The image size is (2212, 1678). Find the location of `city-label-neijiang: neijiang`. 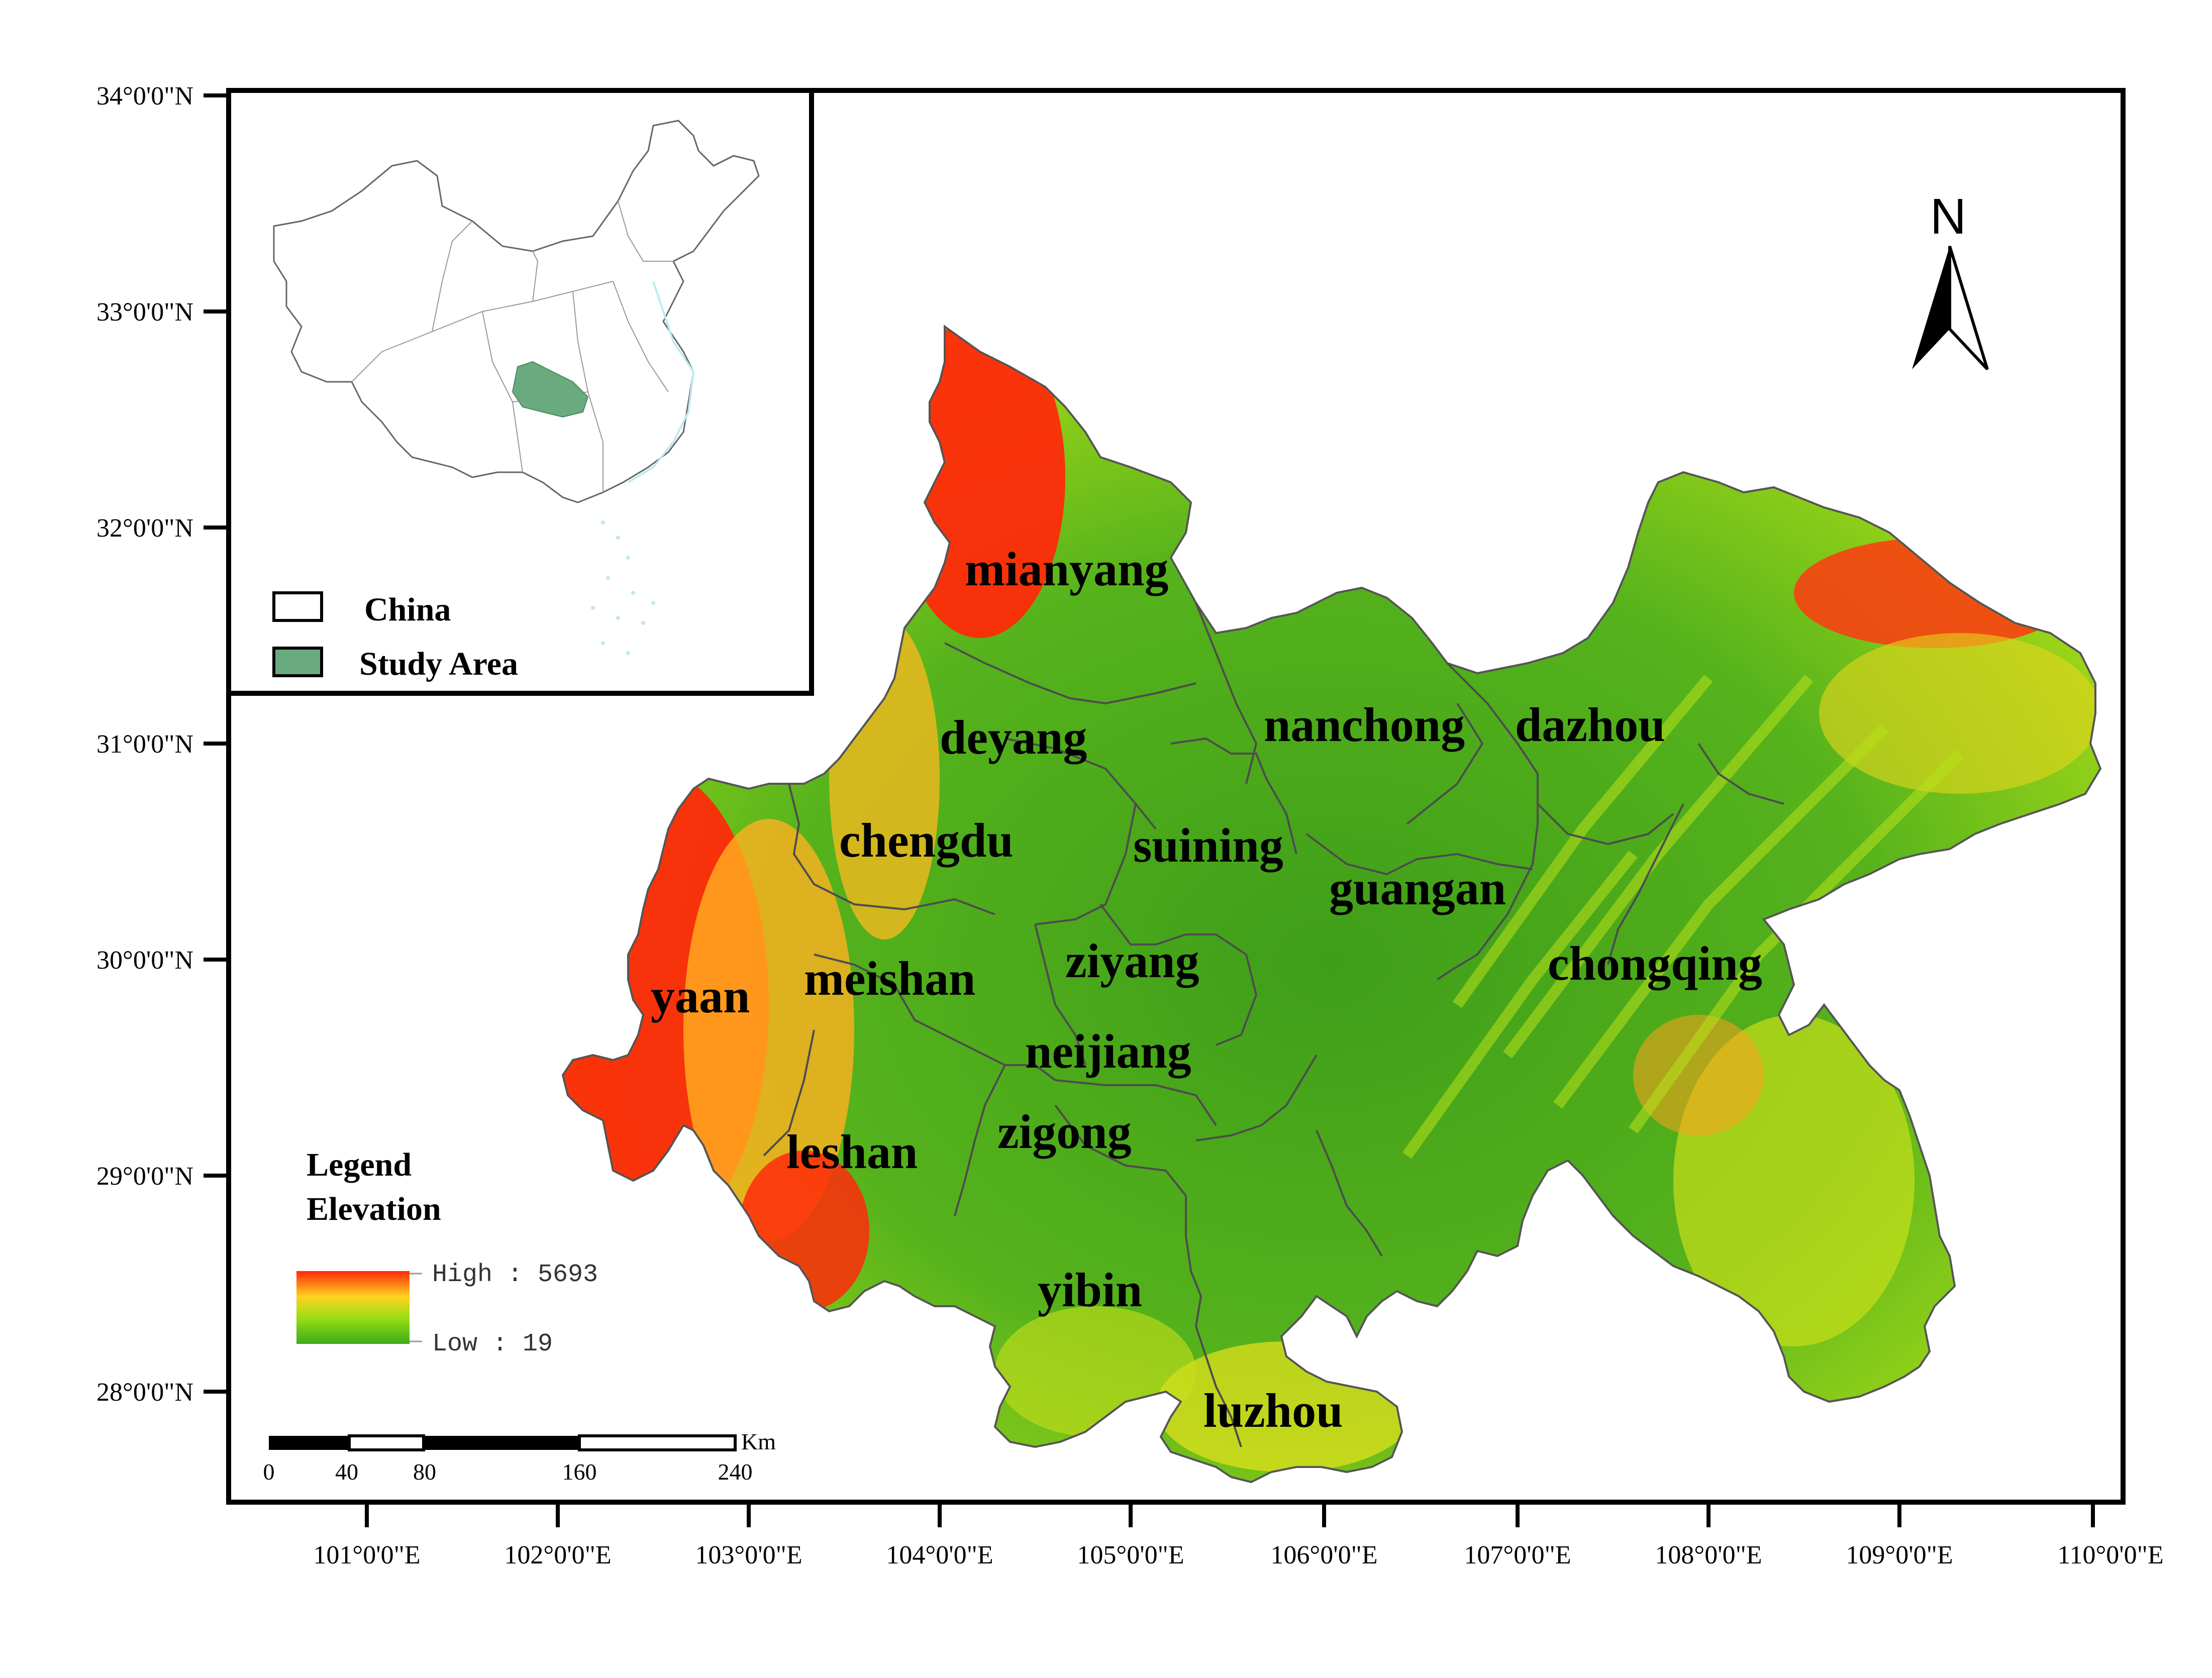

city-label-neijiang: neijiang is located at coordinates (1108, 1051).